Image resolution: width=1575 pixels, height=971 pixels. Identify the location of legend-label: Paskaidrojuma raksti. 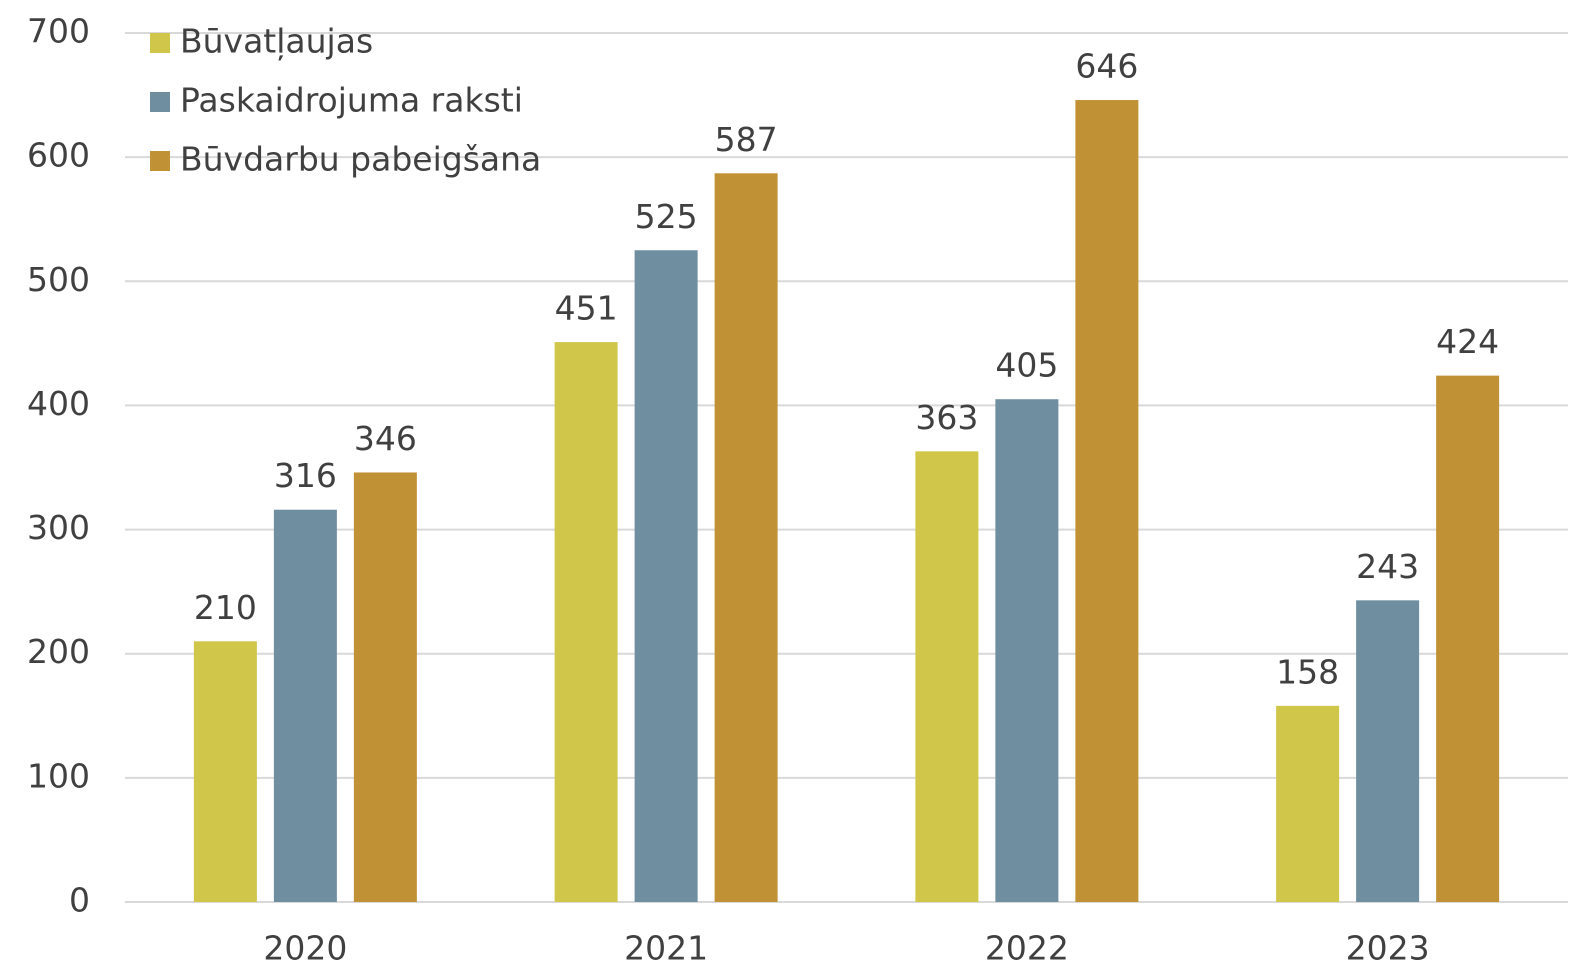
(351, 100).